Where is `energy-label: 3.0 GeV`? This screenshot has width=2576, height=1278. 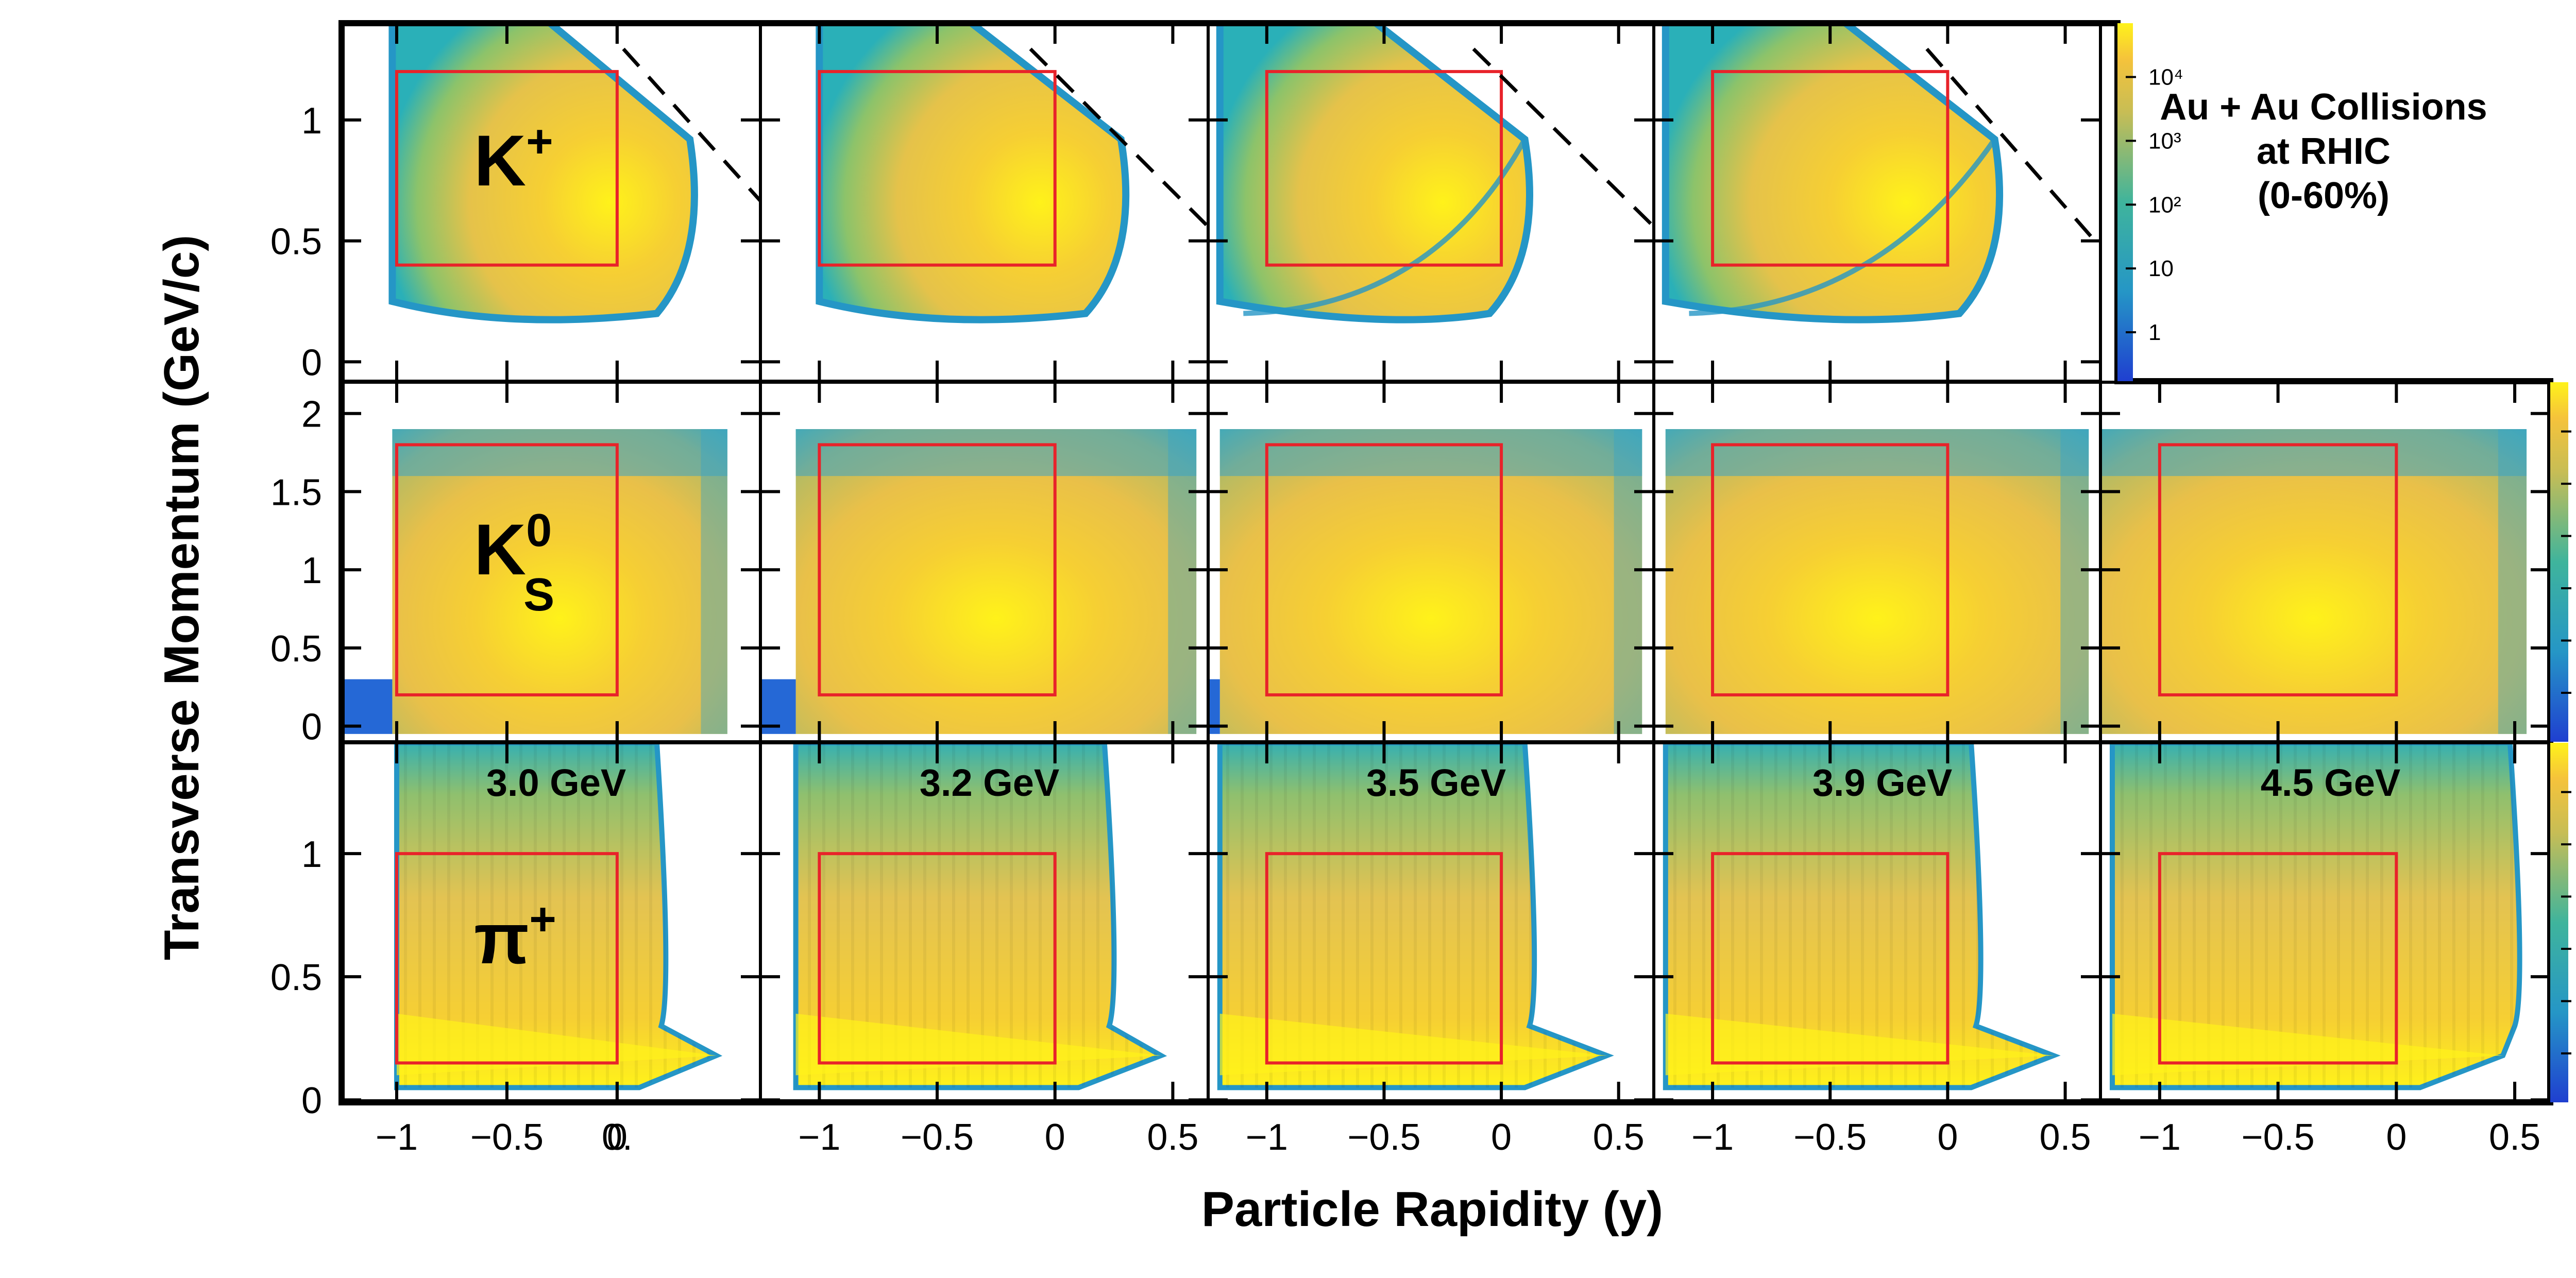
energy-label: 3.0 GeV is located at coordinates (556, 782).